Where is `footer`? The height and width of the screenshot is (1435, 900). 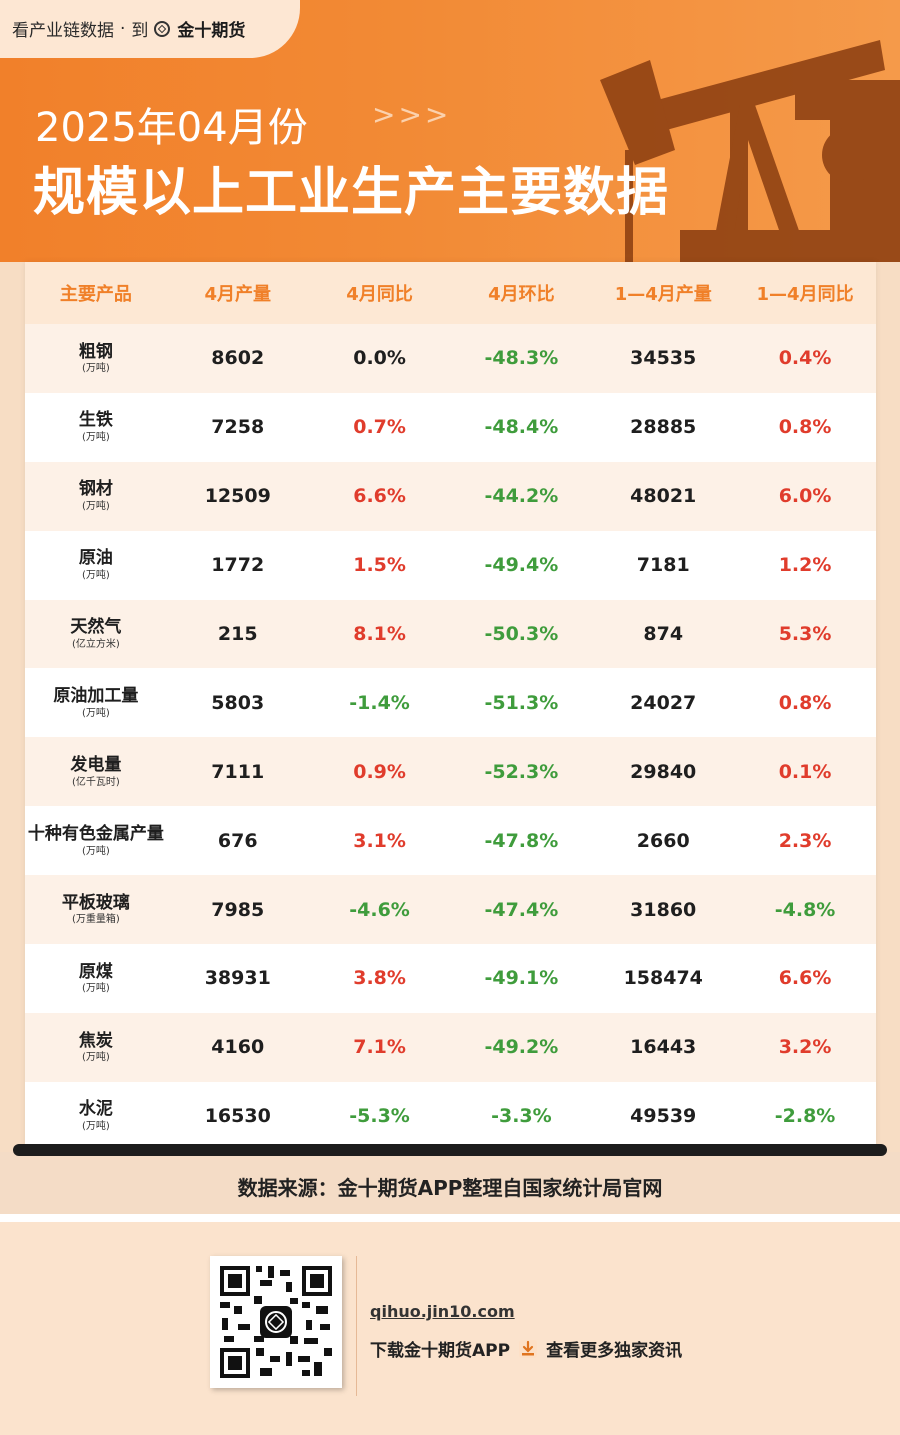 footer is located at coordinates (450, 1328).